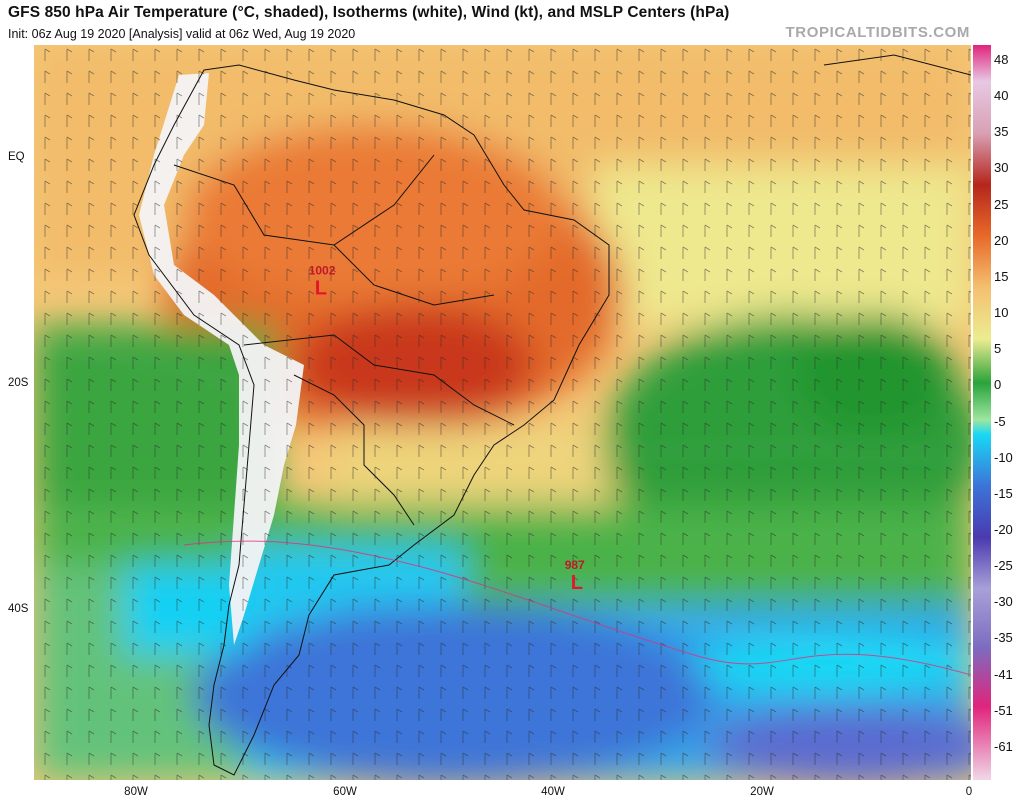 Image resolution: width=1024 pixels, height=800 pixels. What do you see at coordinates (998, 349) in the screenshot?
I see `colorbar-tick: 5` at bounding box center [998, 349].